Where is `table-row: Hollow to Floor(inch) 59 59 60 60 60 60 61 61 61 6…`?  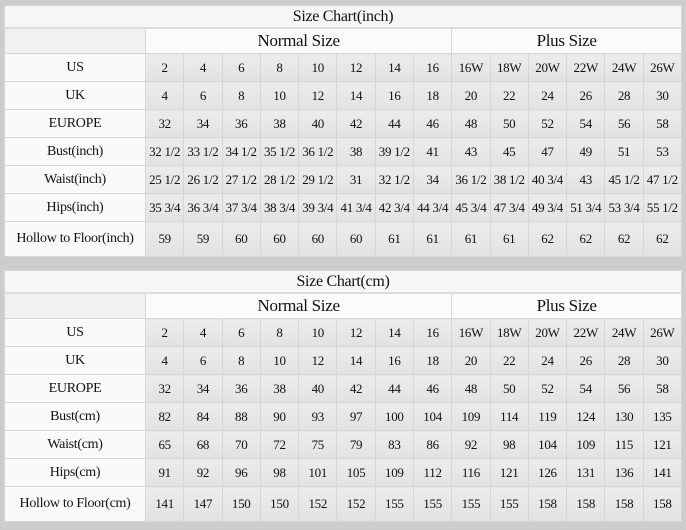
table-row: Hollow to Floor(inch) 59 59 60 60 60 60 61 61 61 6… is located at coordinates (343, 239).